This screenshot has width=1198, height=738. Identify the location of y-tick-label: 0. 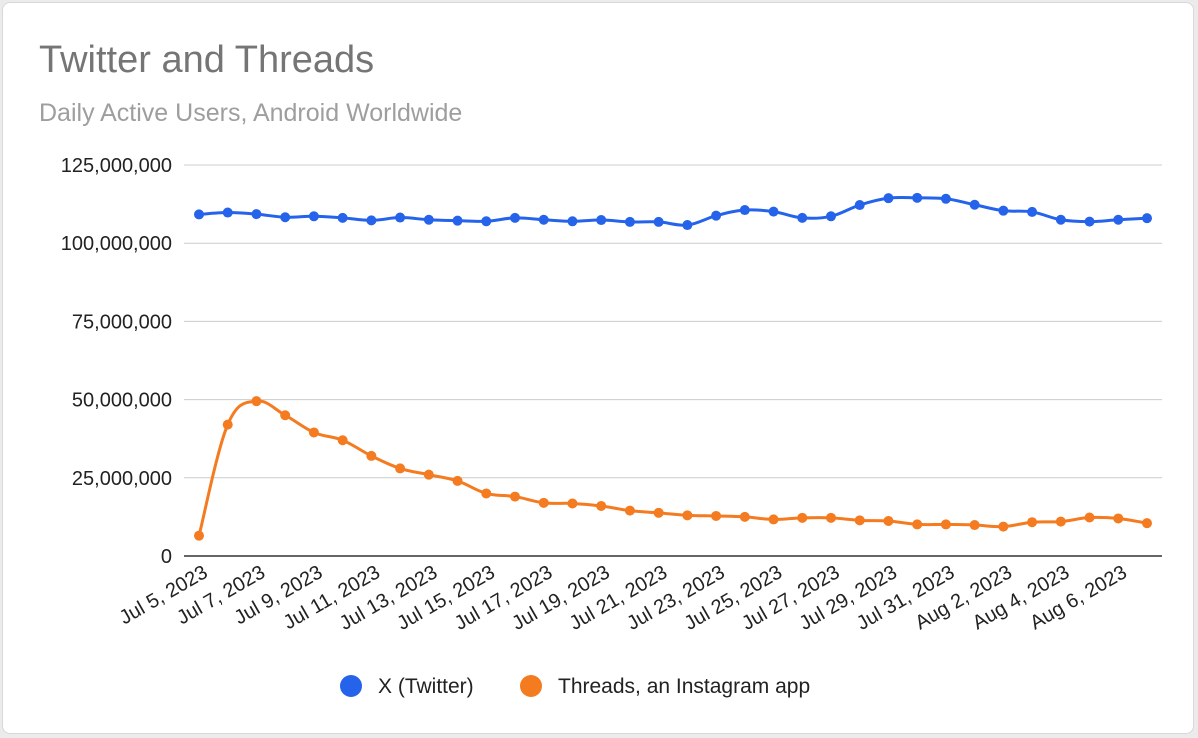
(166, 557).